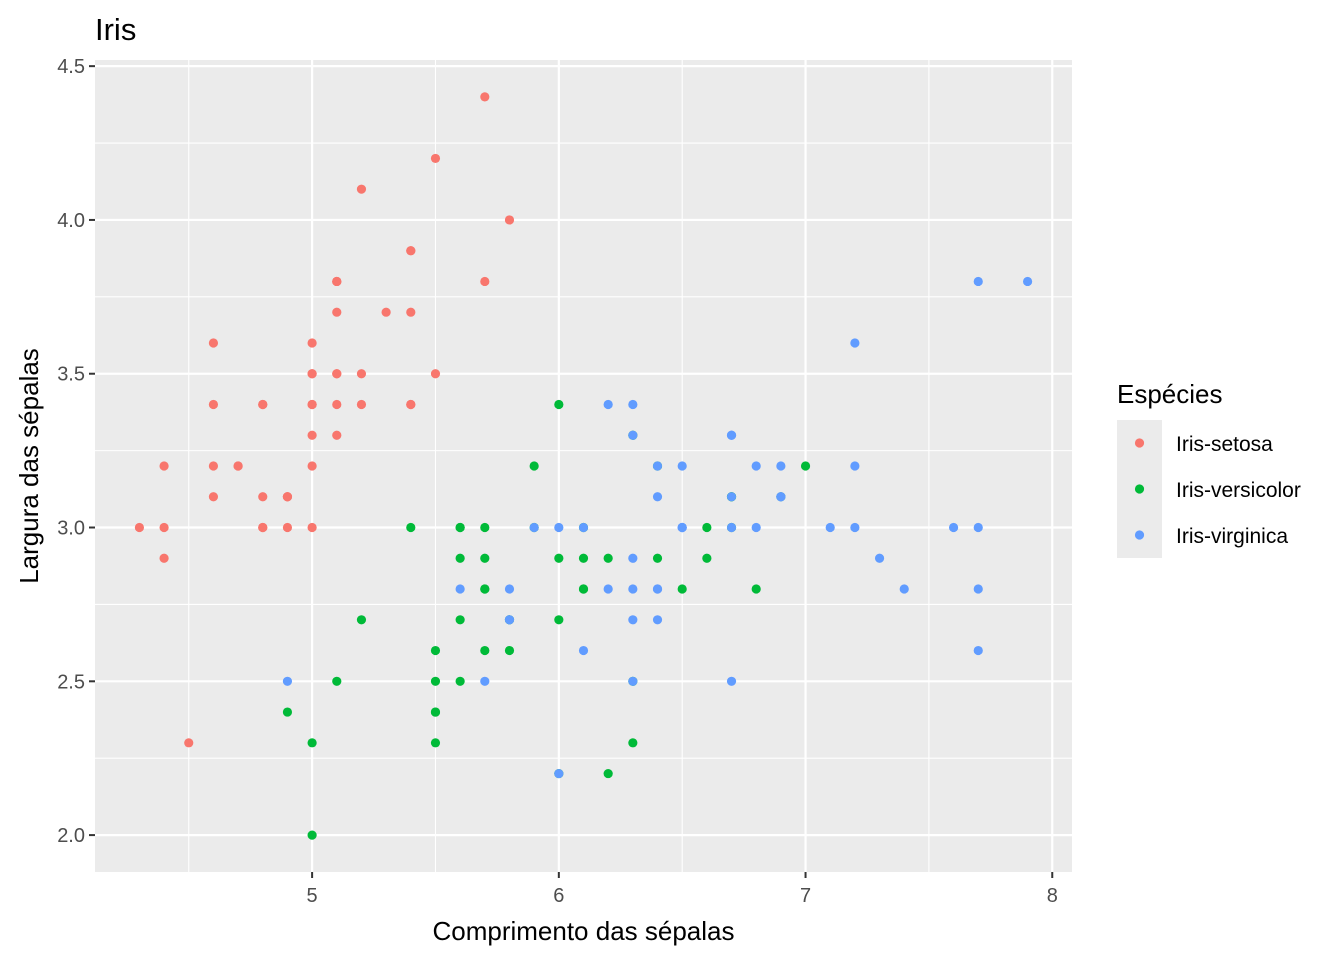 This screenshot has width=1344, height=960. What do you see at coordinates (71, 682) in the screenshot?
I see `y-tick-label: 2.5` at bounding box center [71, 682].